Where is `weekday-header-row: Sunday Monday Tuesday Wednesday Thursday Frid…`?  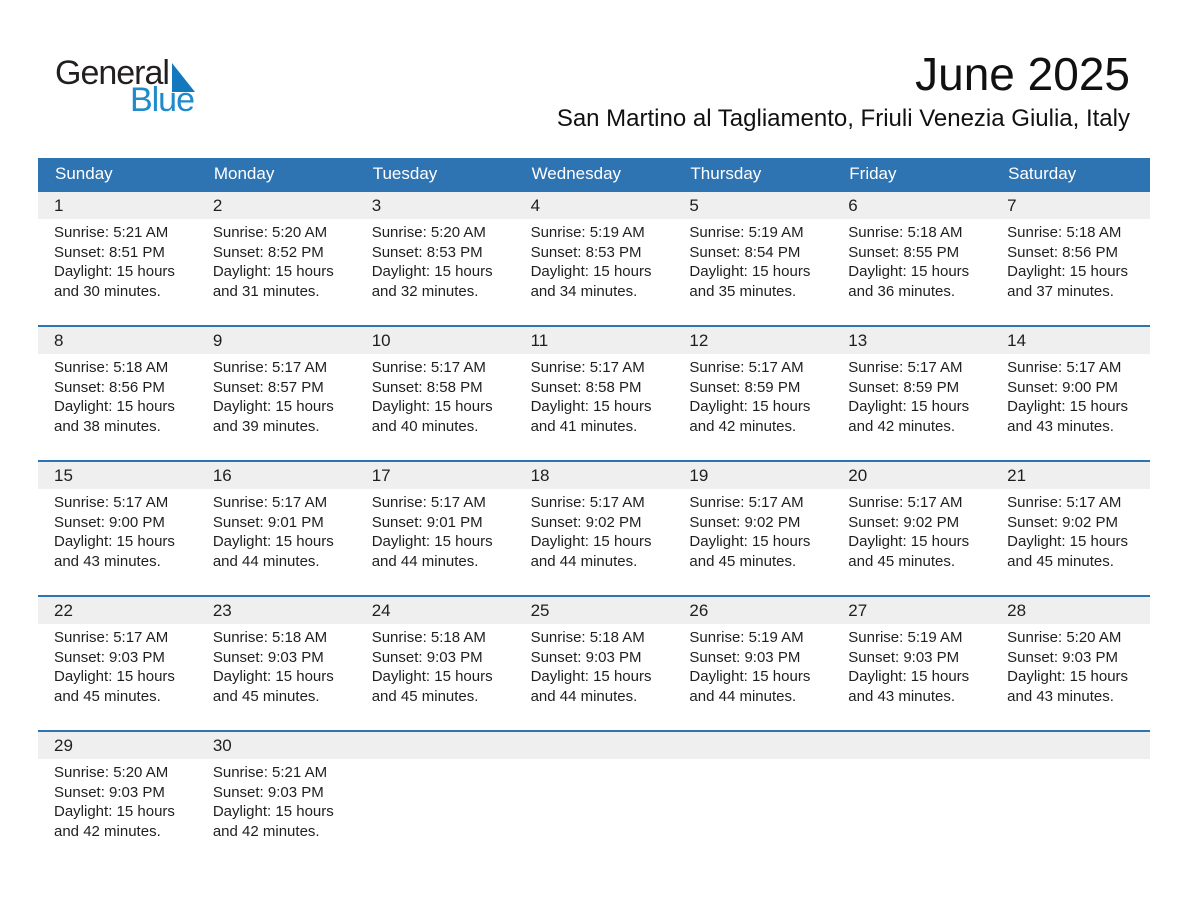
weekday-header-row: Sunday Monday Tuesday Wednesday Thursday Frid… is located at coordinates (594, 174).